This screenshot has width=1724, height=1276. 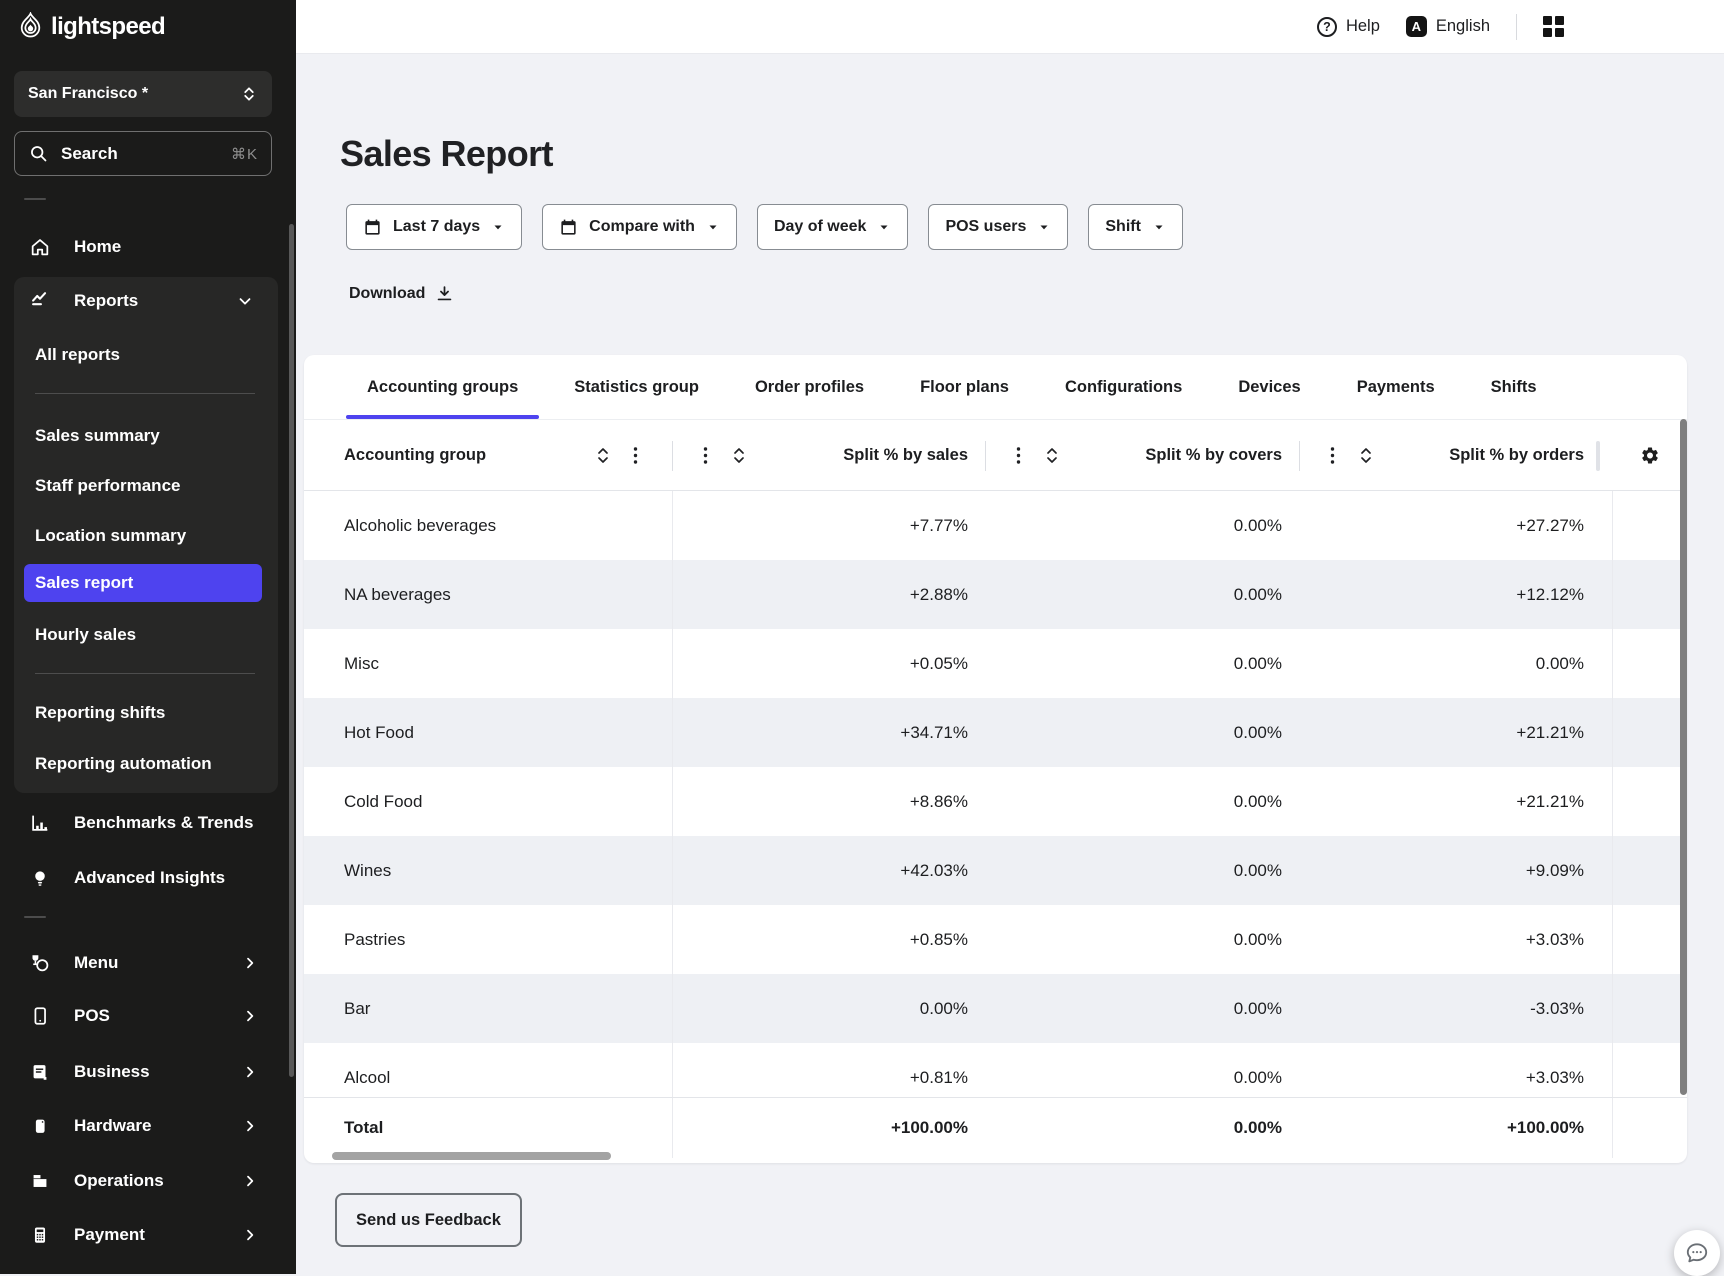 I want to click on tab-payments: Payments, so click(x=1396, y=387).